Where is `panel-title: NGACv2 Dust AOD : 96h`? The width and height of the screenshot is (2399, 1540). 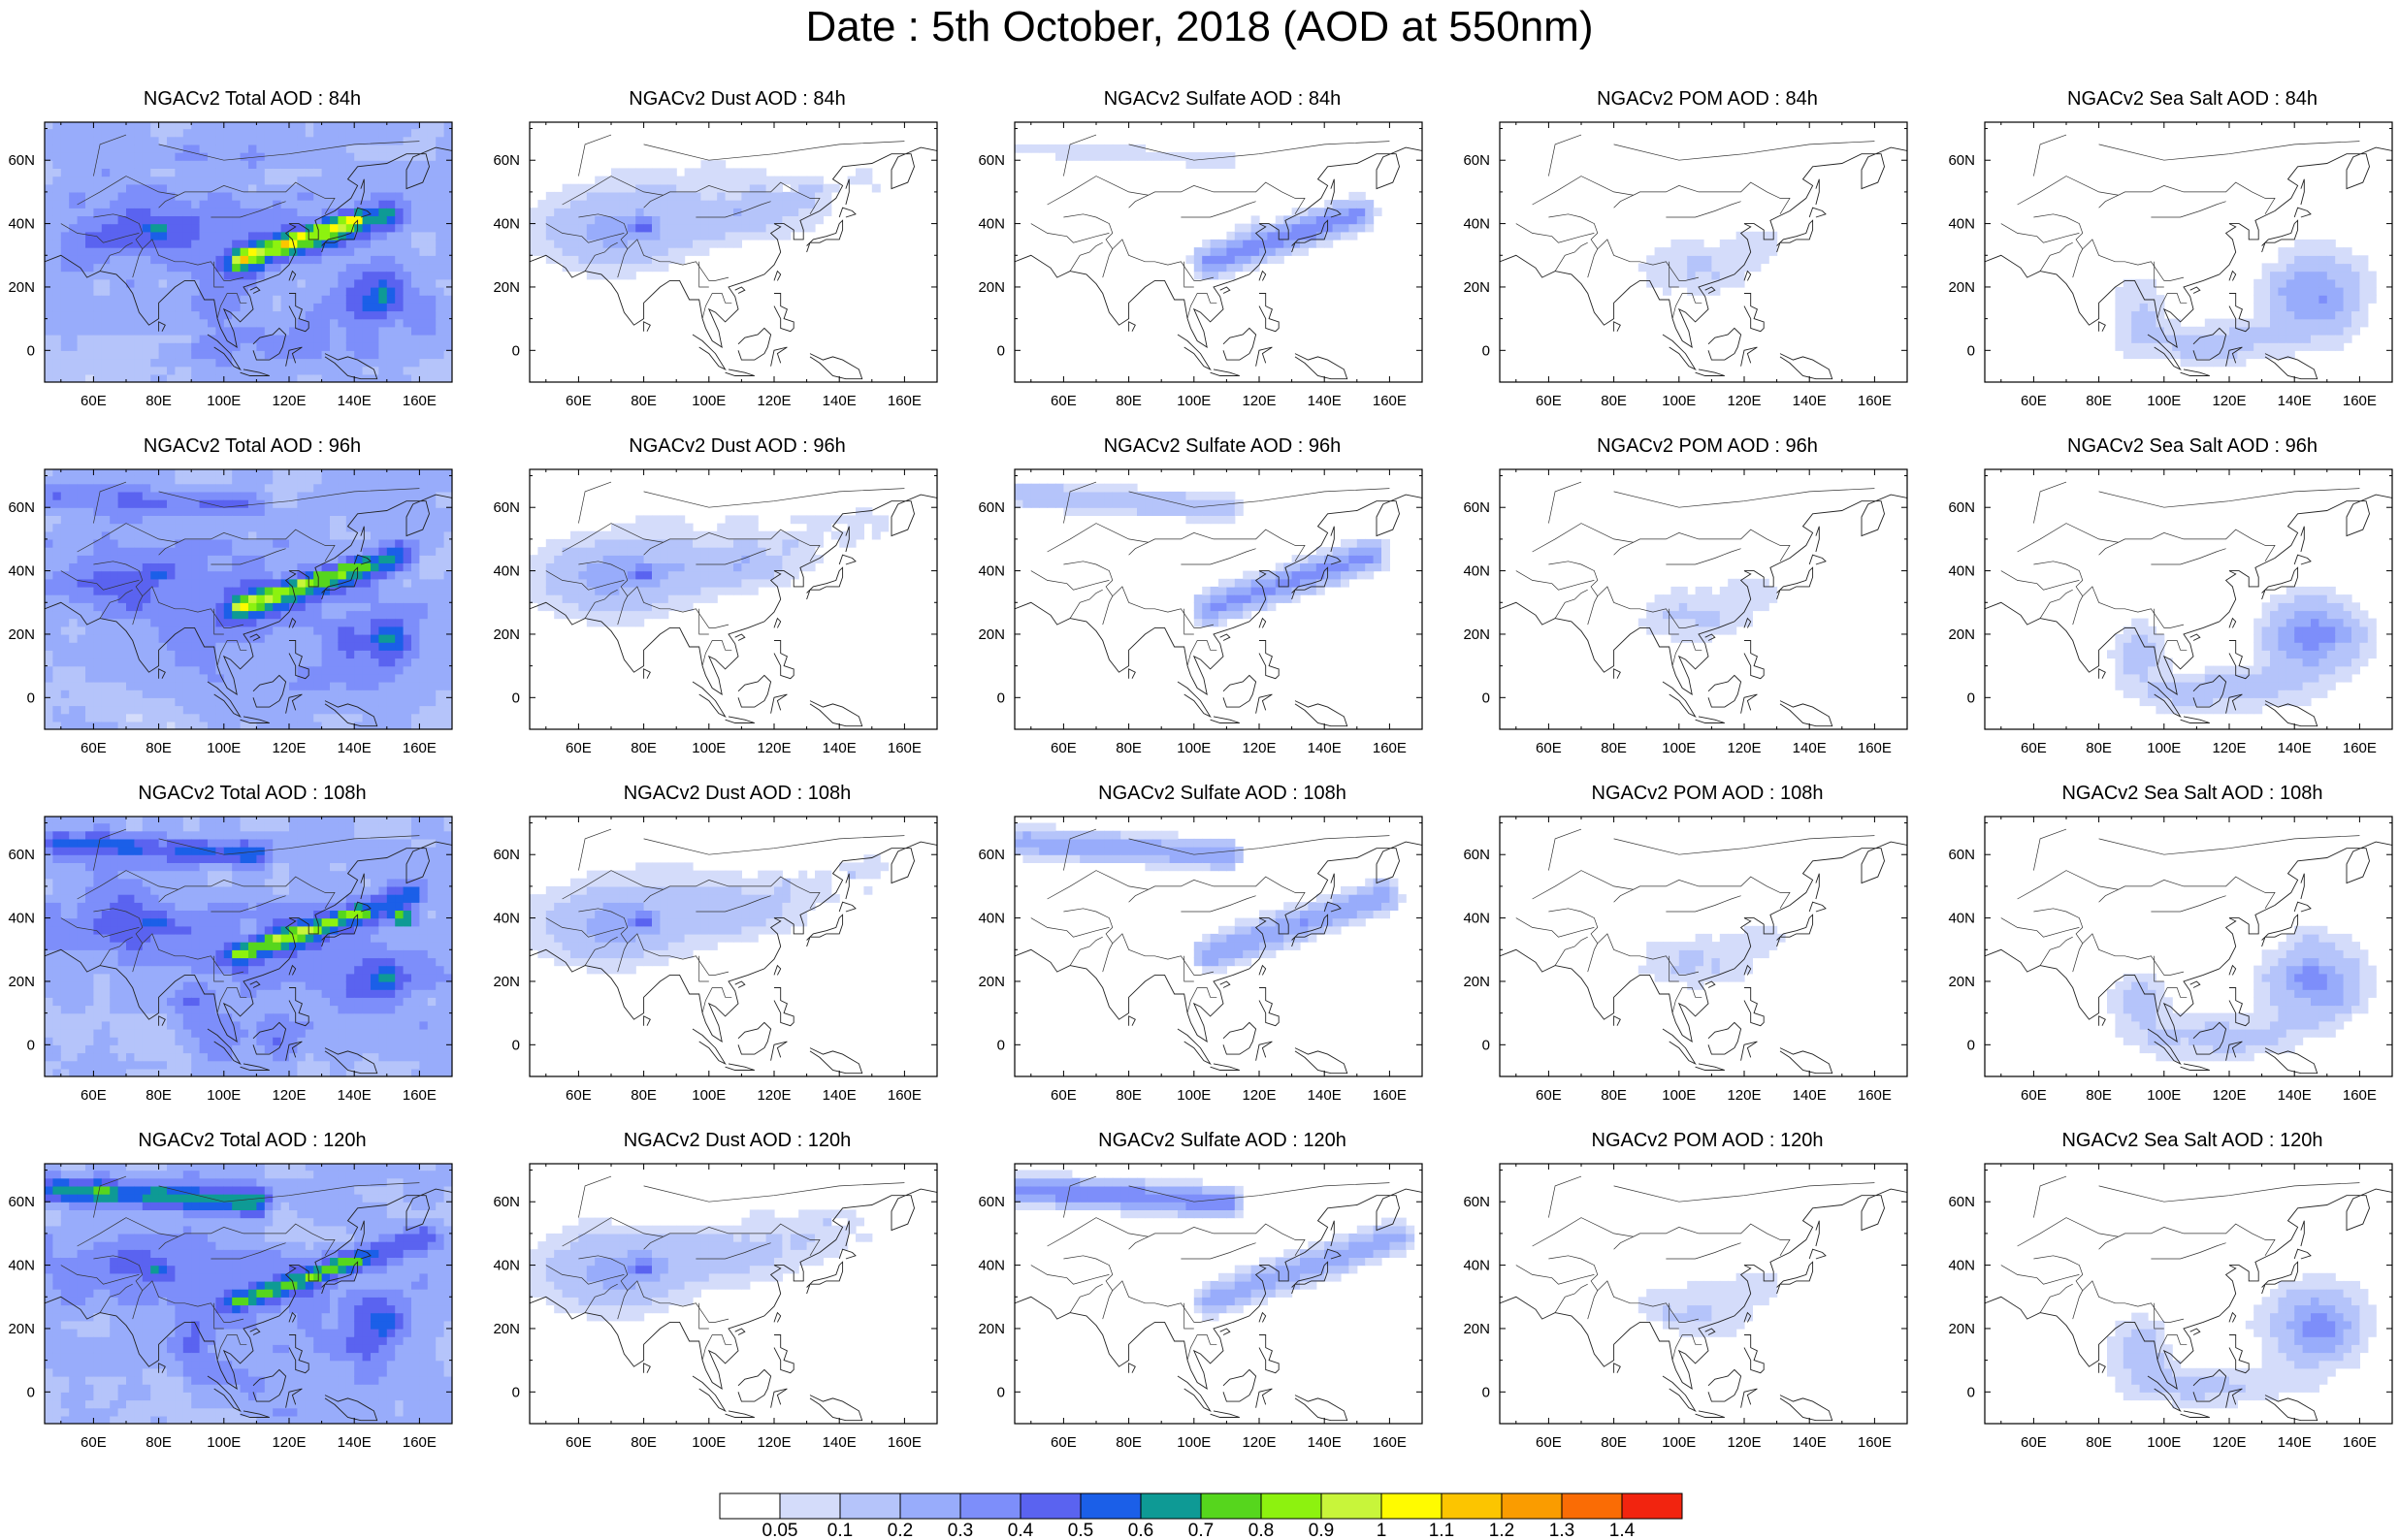 panel-title: NGACv2 Dust AOD : 96h is located at coordinates (738, 446).